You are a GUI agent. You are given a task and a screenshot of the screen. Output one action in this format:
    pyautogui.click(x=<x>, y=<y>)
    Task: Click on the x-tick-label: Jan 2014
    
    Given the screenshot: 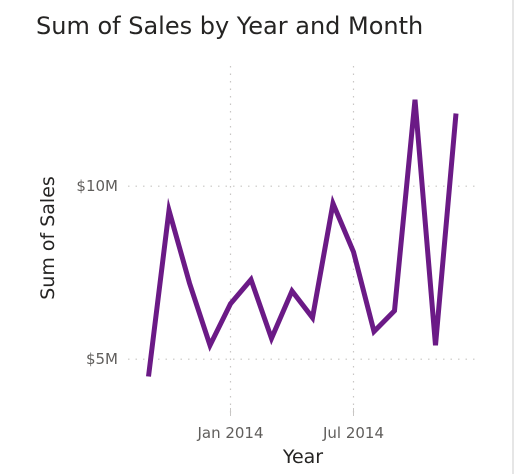 What is the action you would take?
    pyautogui.click(x=229, y=433)
    